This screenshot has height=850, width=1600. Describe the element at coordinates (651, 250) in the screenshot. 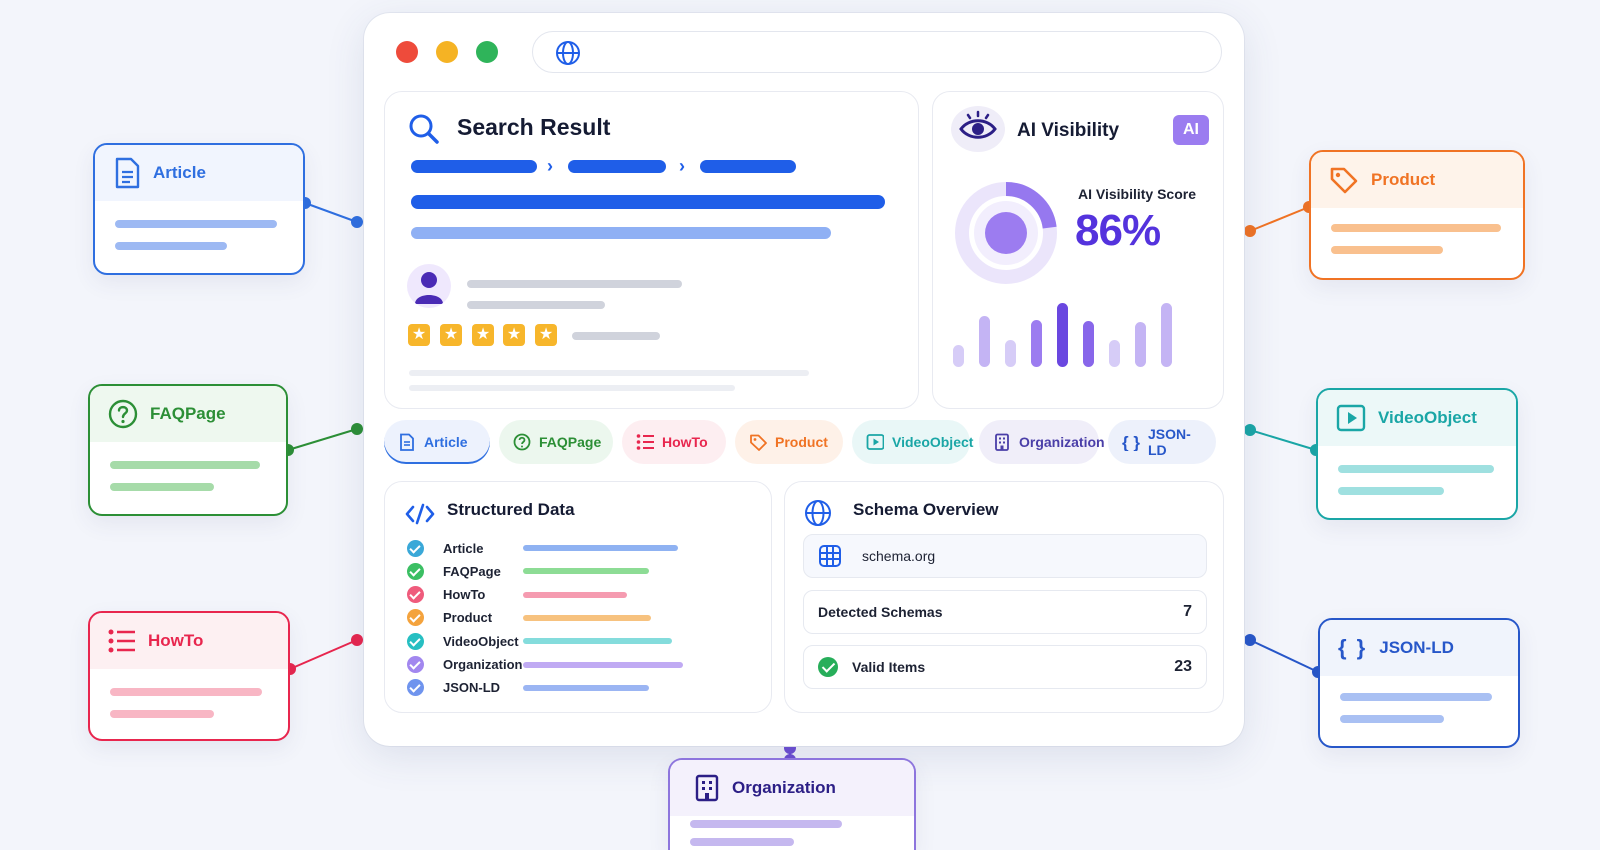

I see `search-result-panel: Search Result › › ★ ★ ★ ★ ★` at that location.